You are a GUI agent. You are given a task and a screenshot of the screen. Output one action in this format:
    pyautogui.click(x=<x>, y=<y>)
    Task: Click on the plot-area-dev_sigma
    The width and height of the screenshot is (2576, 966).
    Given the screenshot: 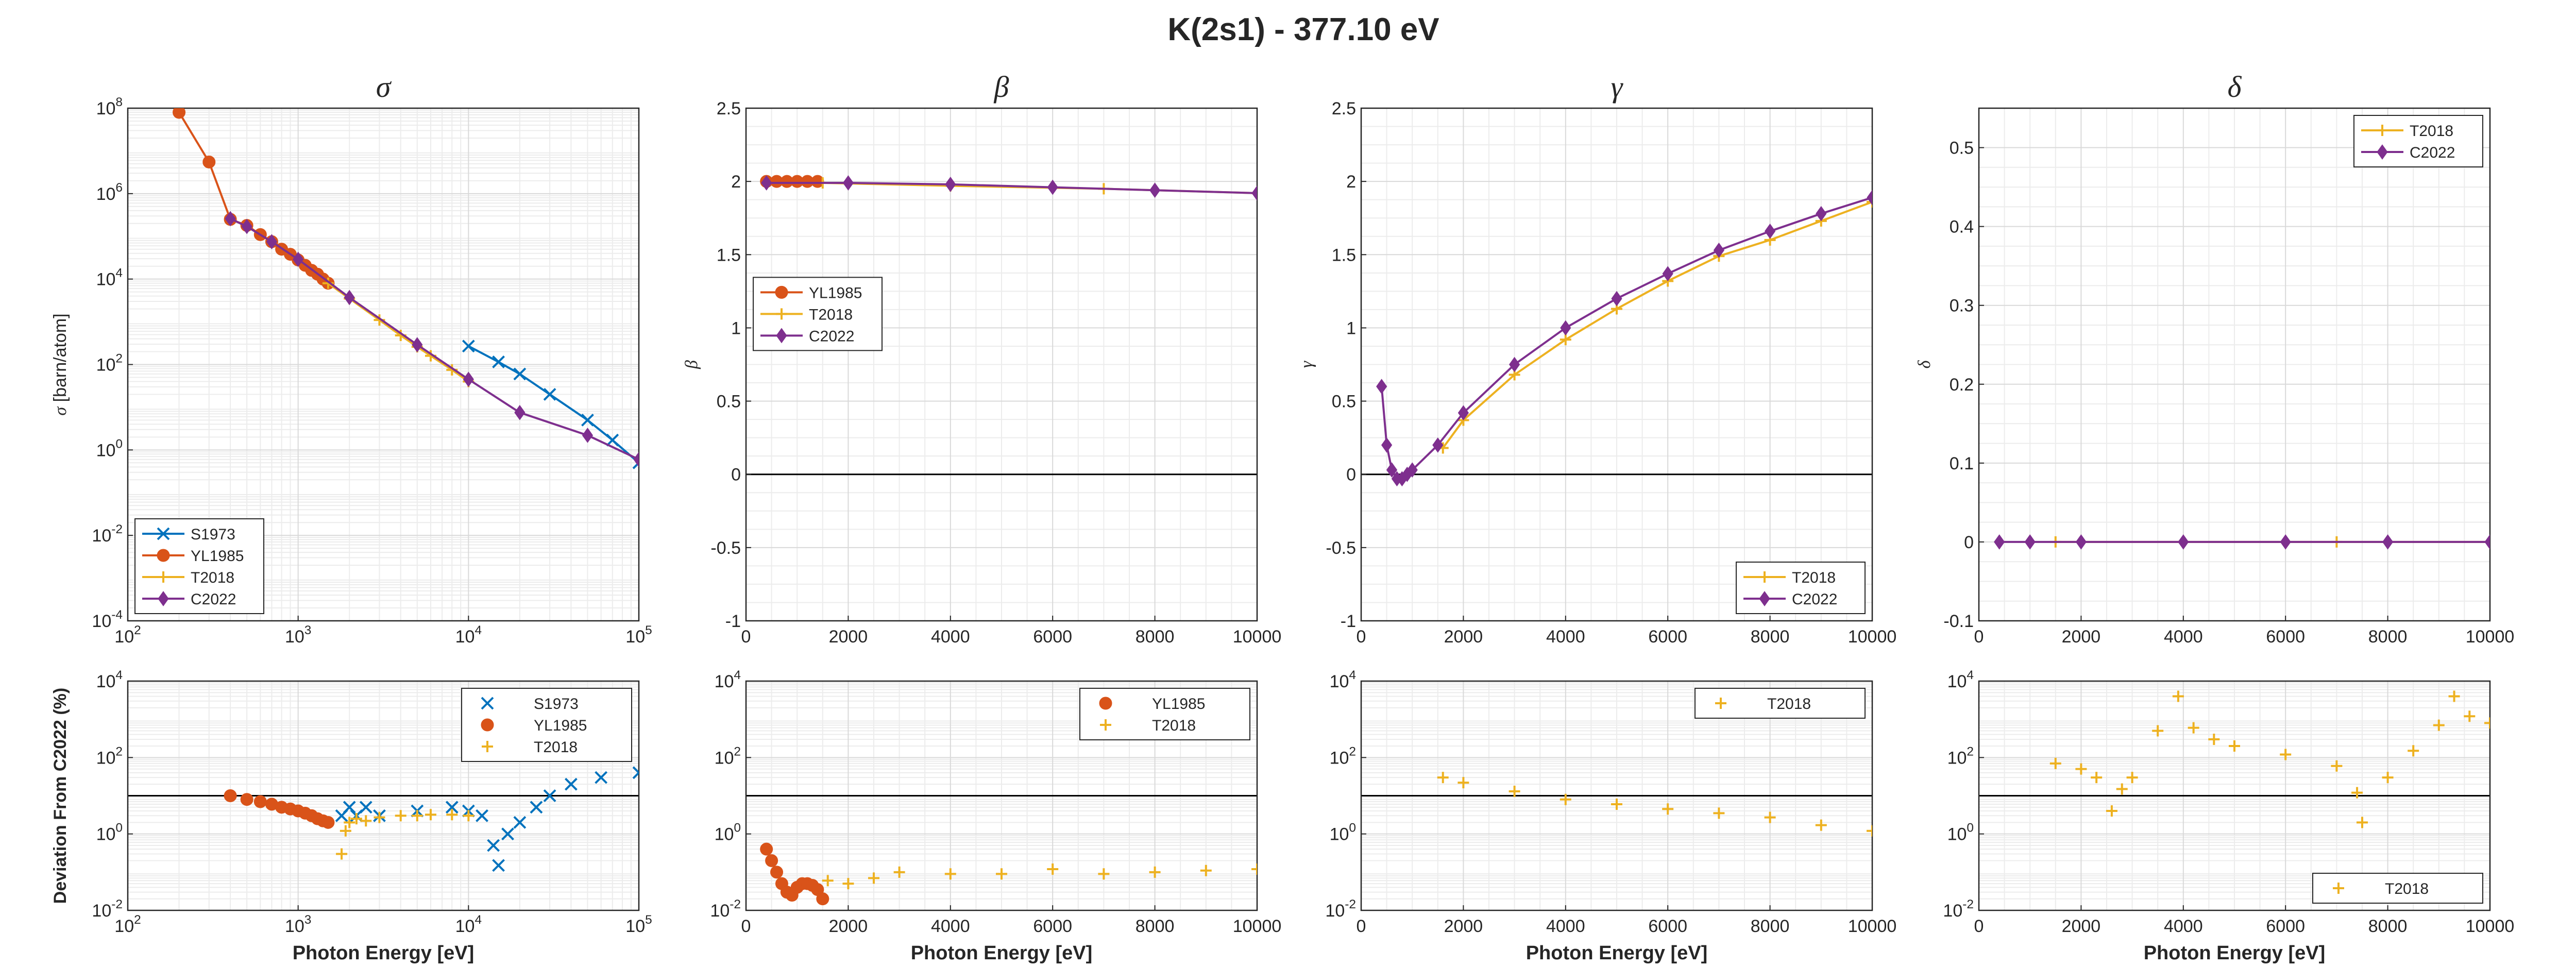 What is the action you would take?
    pyautogui.click(x=431, y=819)
    